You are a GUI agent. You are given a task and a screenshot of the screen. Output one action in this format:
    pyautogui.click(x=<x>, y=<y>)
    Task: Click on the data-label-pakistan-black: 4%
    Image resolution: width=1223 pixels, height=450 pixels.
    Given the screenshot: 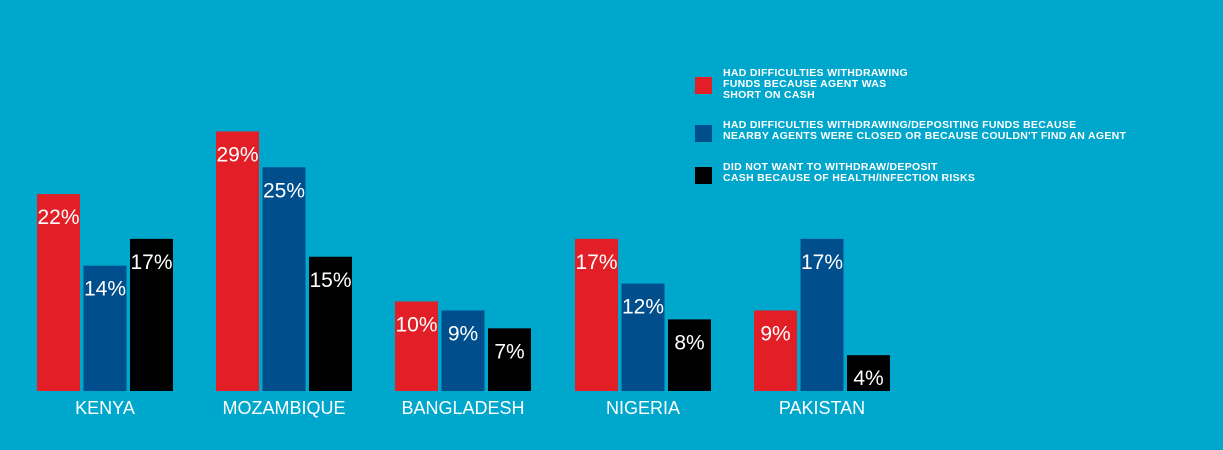 What is the action you would take?
    pyautogui.click(x=868, y=378)
    